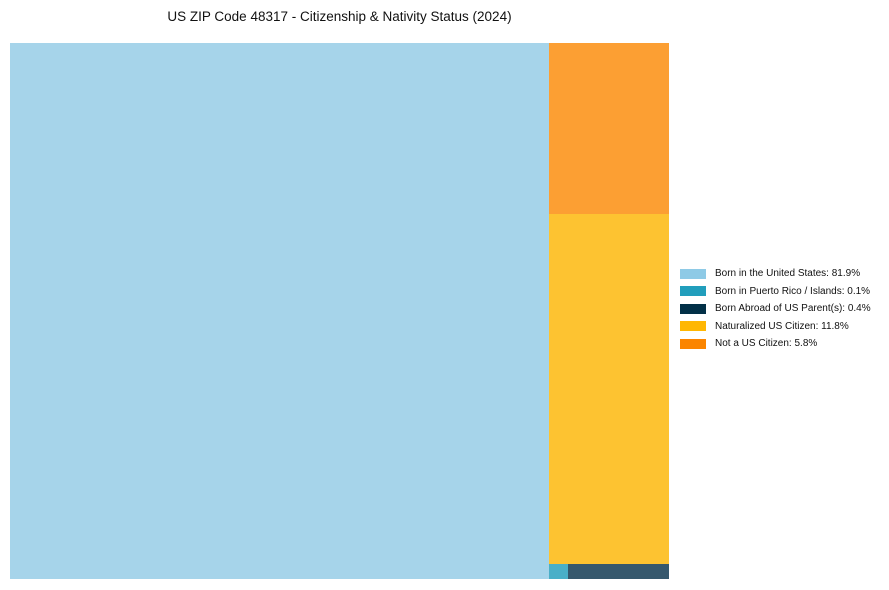  I want to click on legend-label: Born Abroad of US Parent(s): 0.4%, so click(793, 309).